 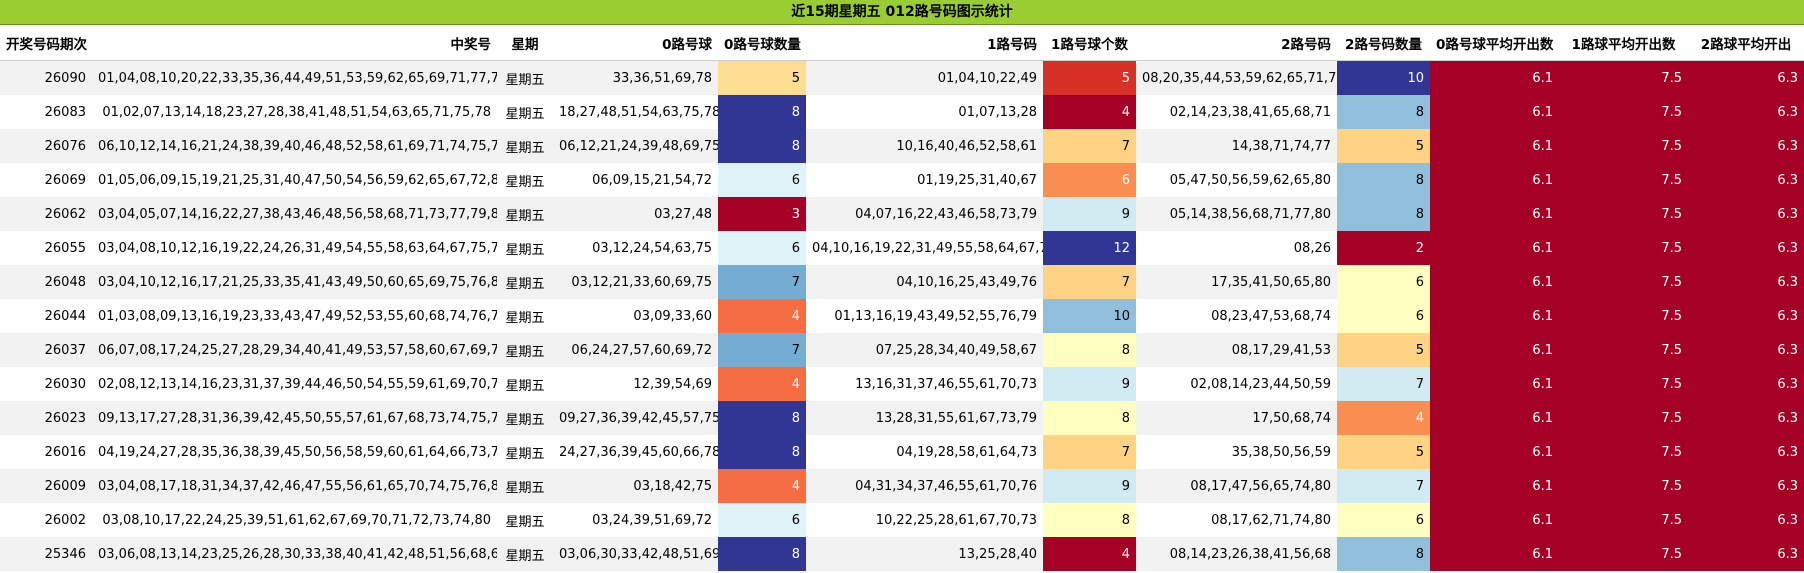 What do you see at coordinates (924, 180) in the screenshot?
I see `cell-route1-numbers: 01,19,25,31,40,67` at bounding box center [924, 180].